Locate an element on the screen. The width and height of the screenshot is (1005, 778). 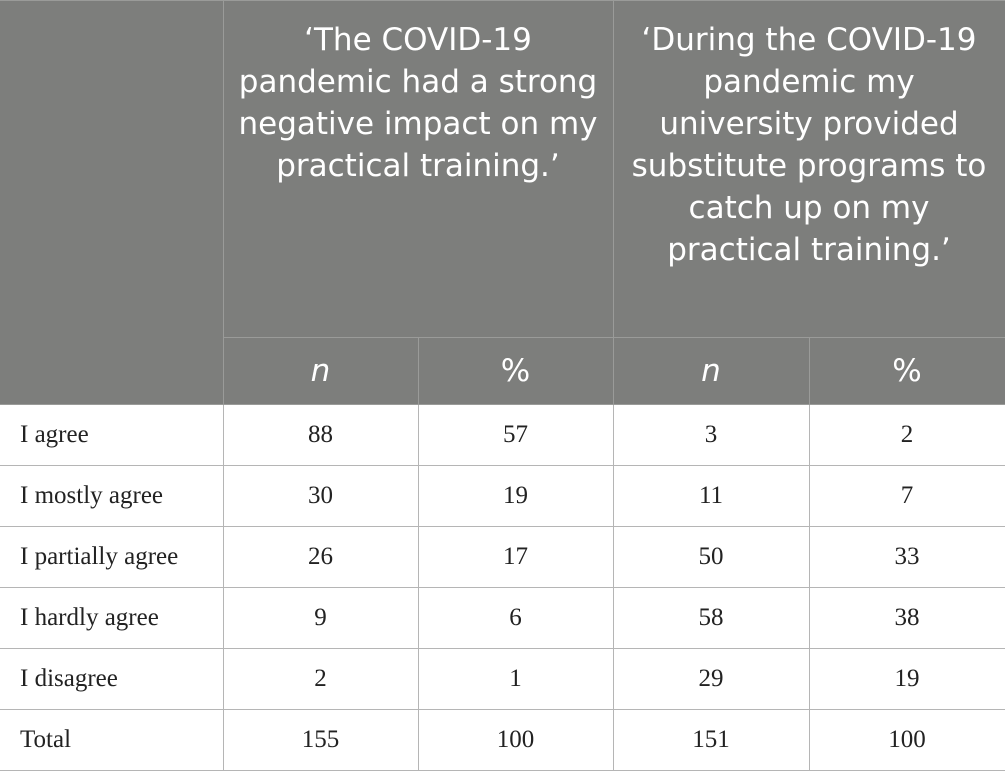
table-row: I mostly agree 30 19 11 7 is located at coordinates (502, 496).